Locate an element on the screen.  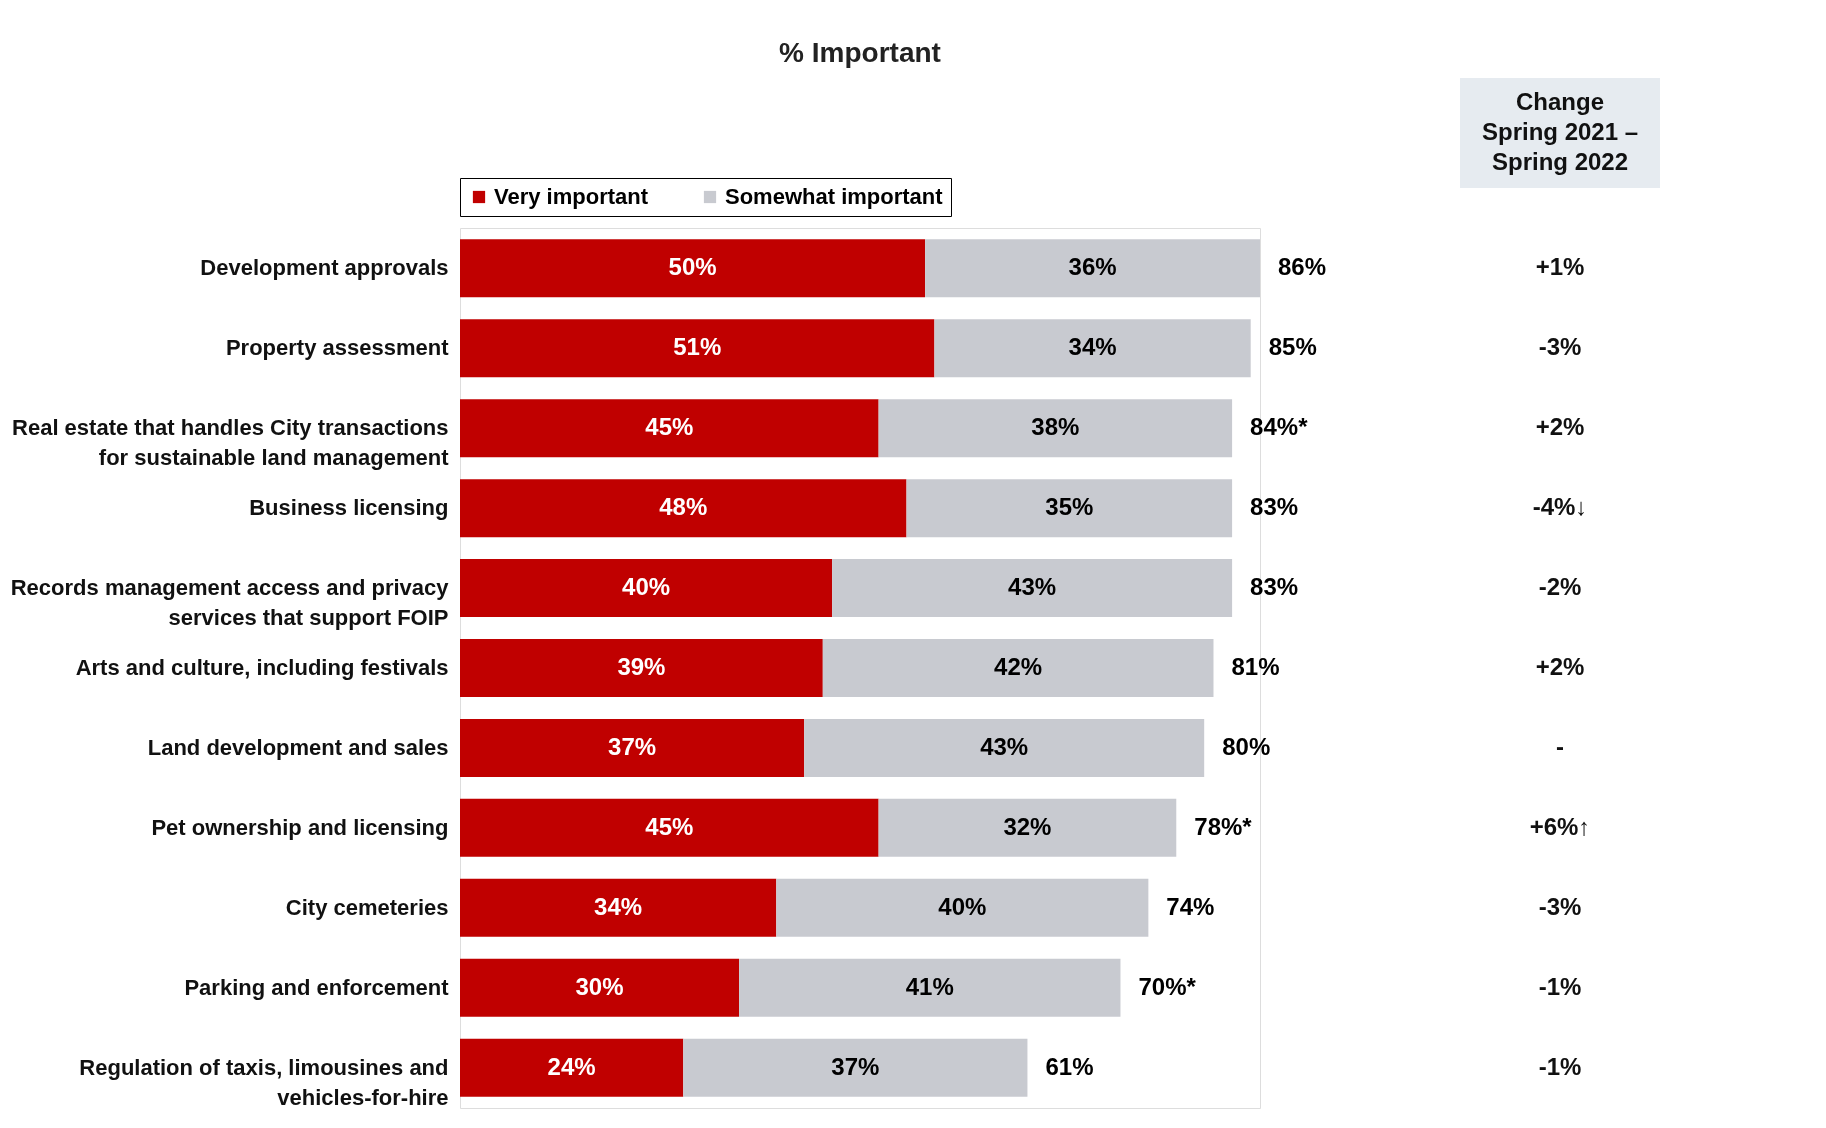
data-label: 36% is located at coordinates (1092, 267).